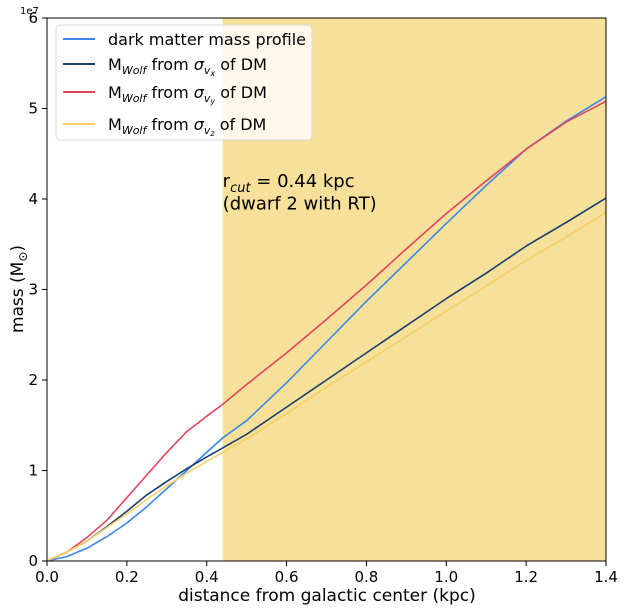 The height and width of the screenshot is (612, 625). Describe the element at coordinates (187, 94) in the screenshot. I see `legend-label-sigma-y: MWolf from σvy of DM` at that location.